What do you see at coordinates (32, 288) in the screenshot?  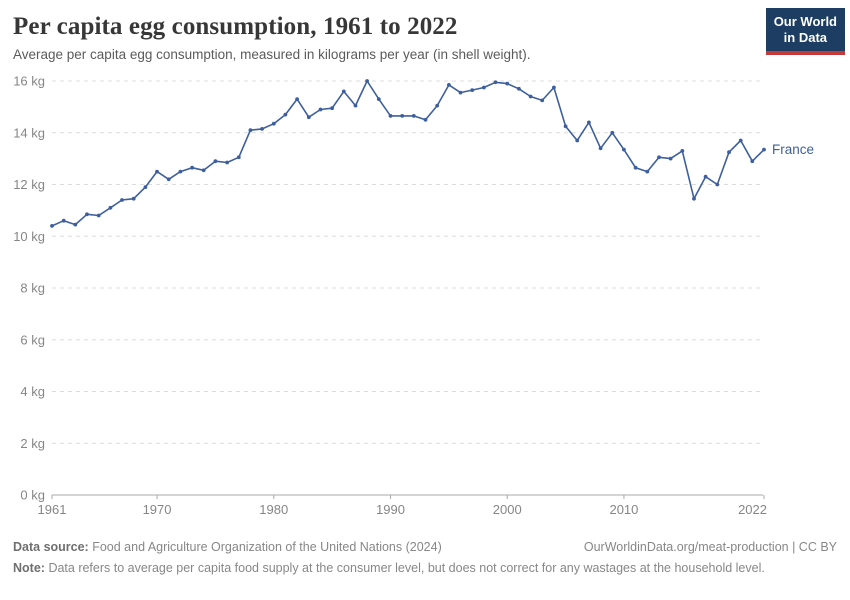 I see `y-tick-label: 8 kg` at bounding box center [32, 288].